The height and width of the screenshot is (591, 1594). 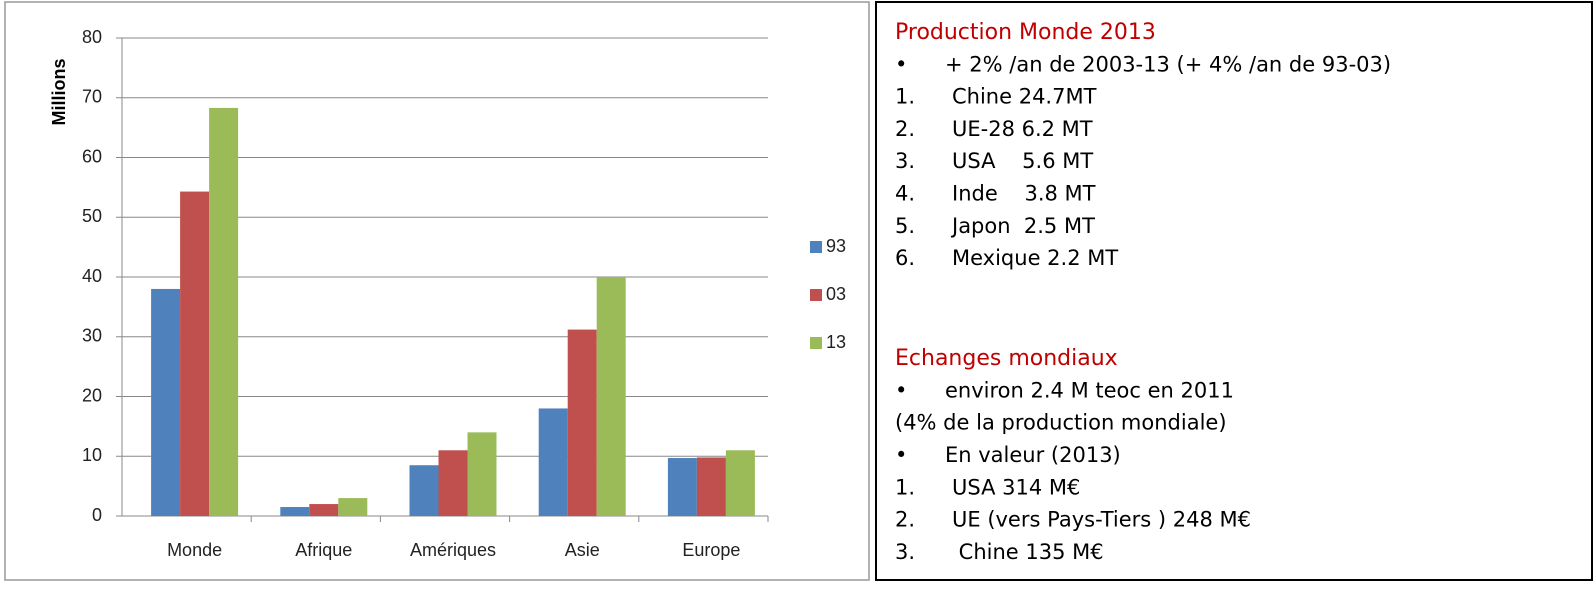 I want to click on y-tick-label: 60, so click(x=92, y=156).